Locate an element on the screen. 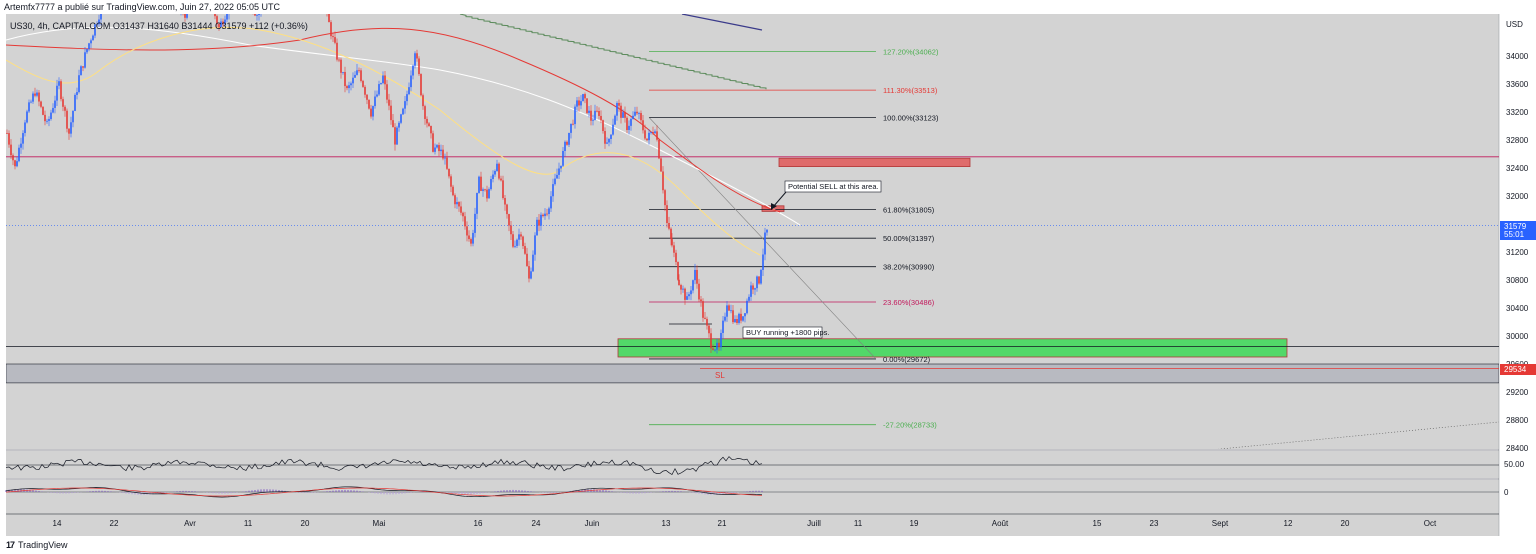 Image resolution: width=1536 pixels, height=554 pixels. time-tick-label: Oct is located at coordinates (1430, 523).